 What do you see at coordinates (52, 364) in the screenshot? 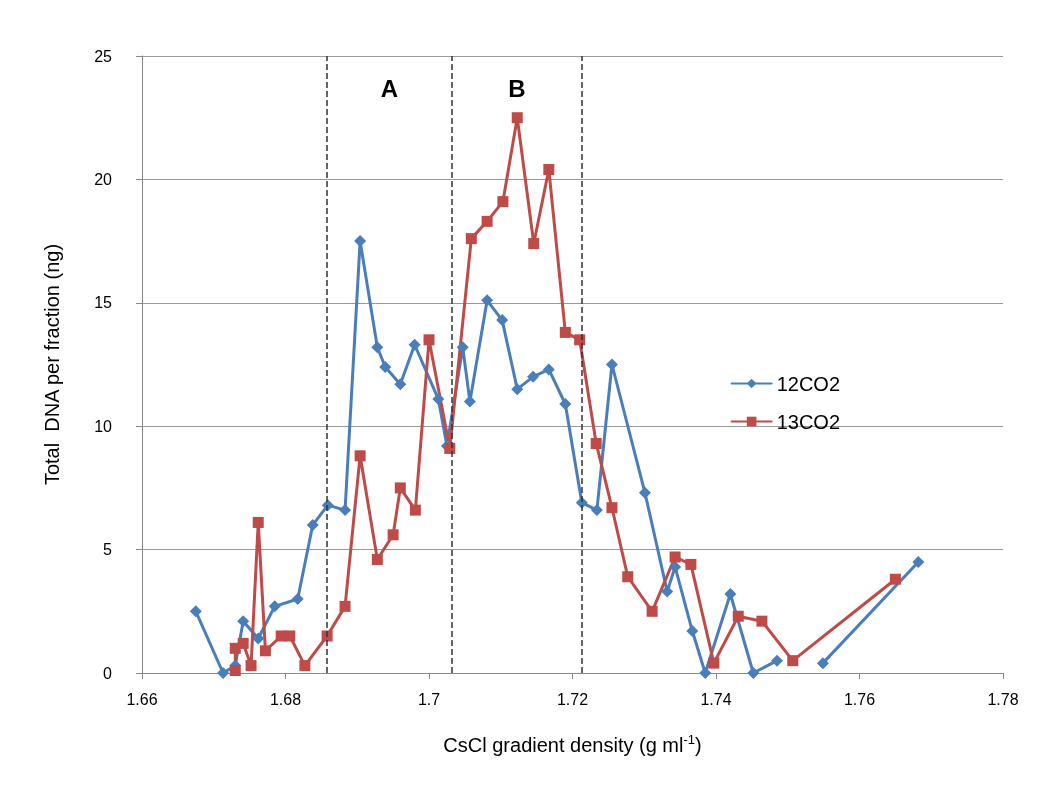
I see `y-axis-title: Total DNA per fraction (ng)` at bounding box center [52, 364].